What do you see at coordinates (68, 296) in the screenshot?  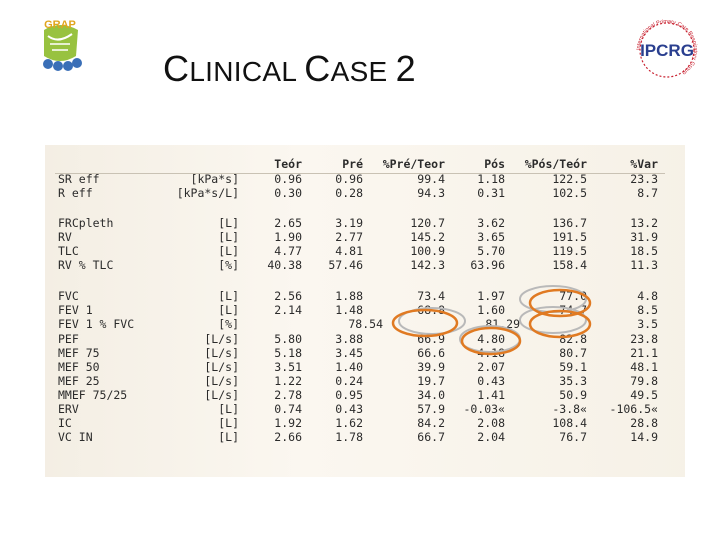 I see `row-label: FVC` at bounding box center [68, 296].